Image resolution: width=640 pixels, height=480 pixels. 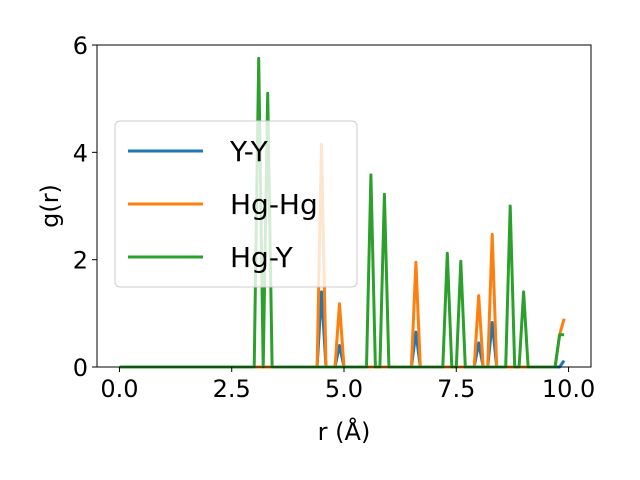 I want to click on x-tick-label: 10.0, so click(x=568, y=389).